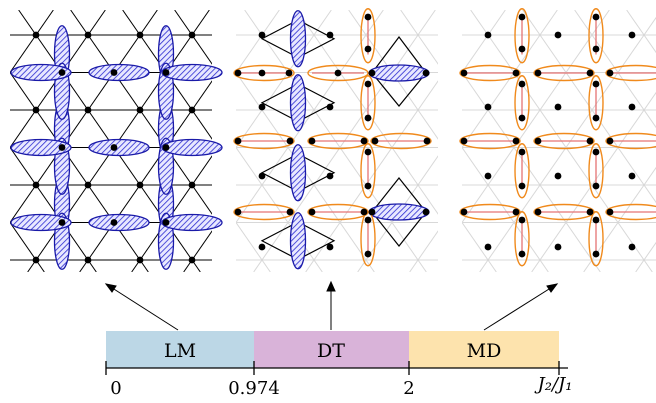  Describe the element at coordinates (339, 380) in the screenshot. I see `coupling-axis: 0 0.974 2 J₂/J₁` at that location.